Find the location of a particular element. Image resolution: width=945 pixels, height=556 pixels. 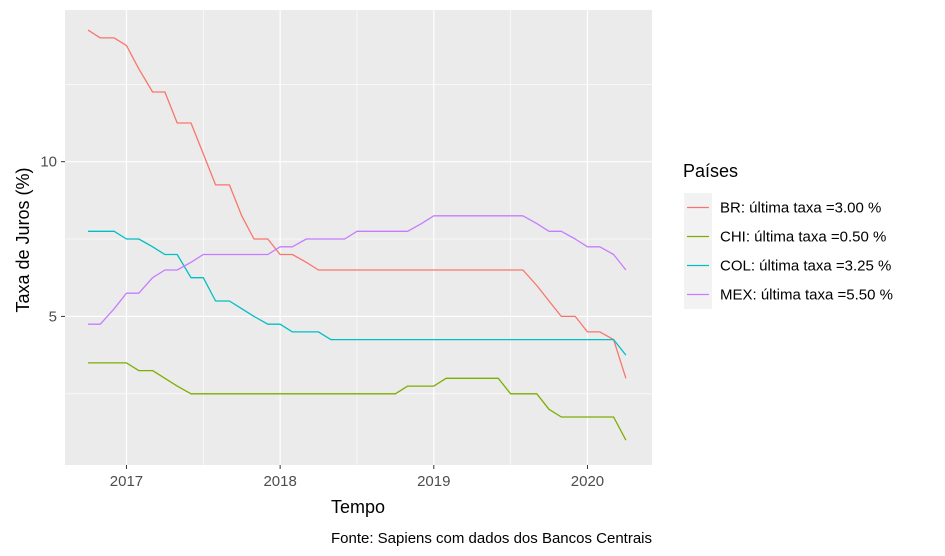

series-line-chi is located at coordinates (357, 401).